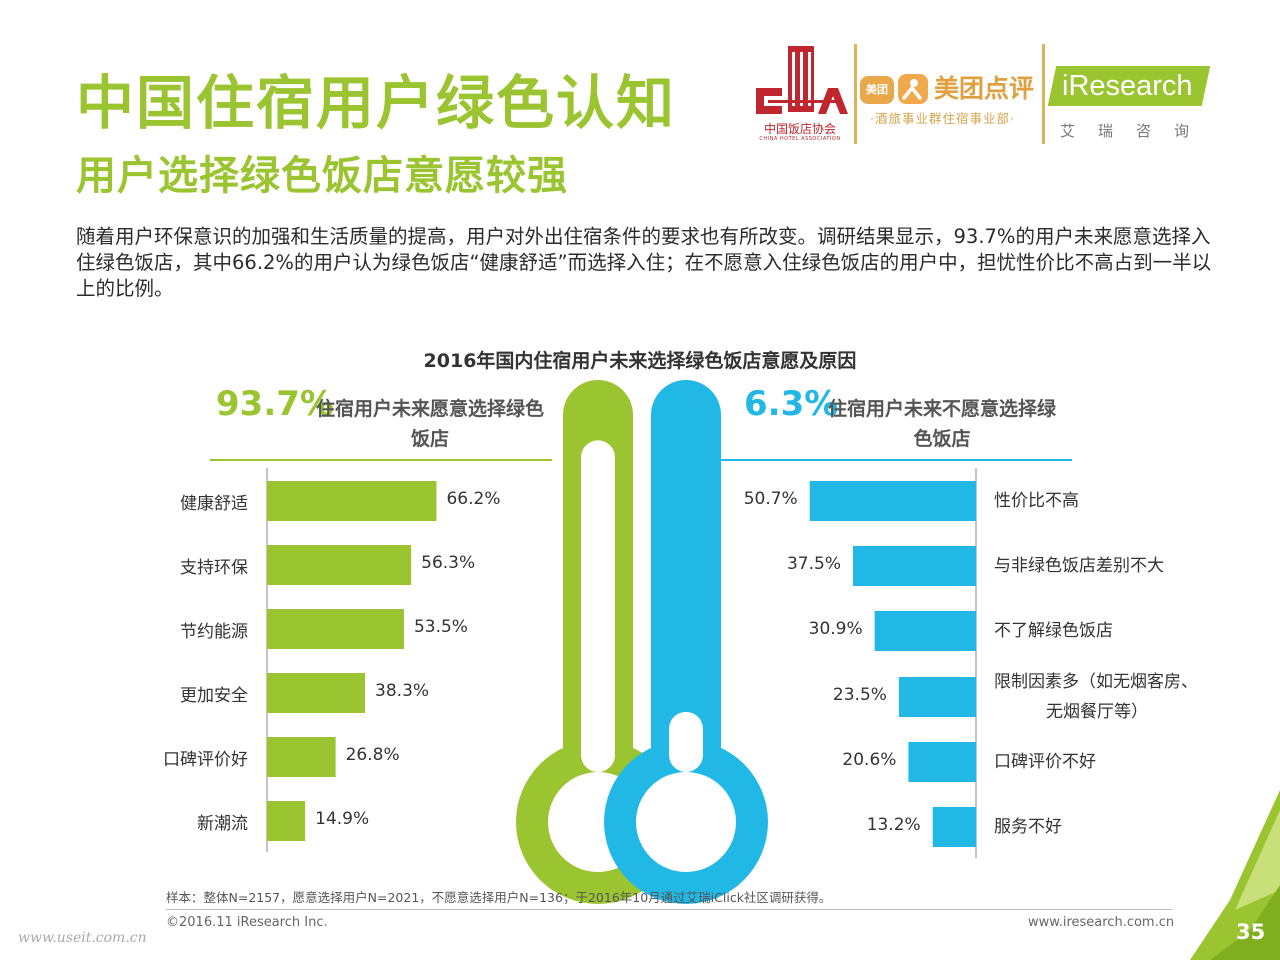 This screenshot has height=960, width=1280. Describe the element at coordinates (802, 80) in the screenshot. I see `cha-emblem-icon` at that location.